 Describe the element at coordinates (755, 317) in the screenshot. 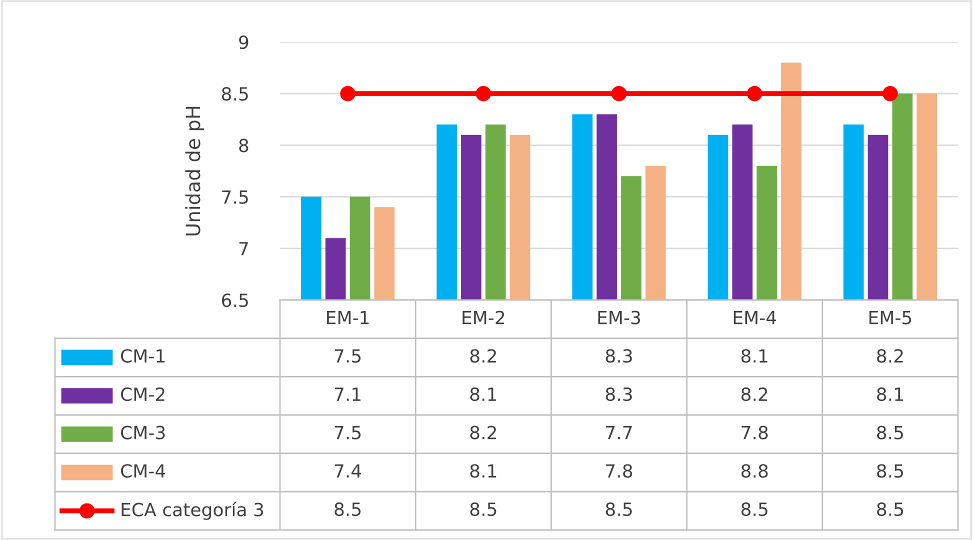

I see `x-tick-label: EM-4` at that location.